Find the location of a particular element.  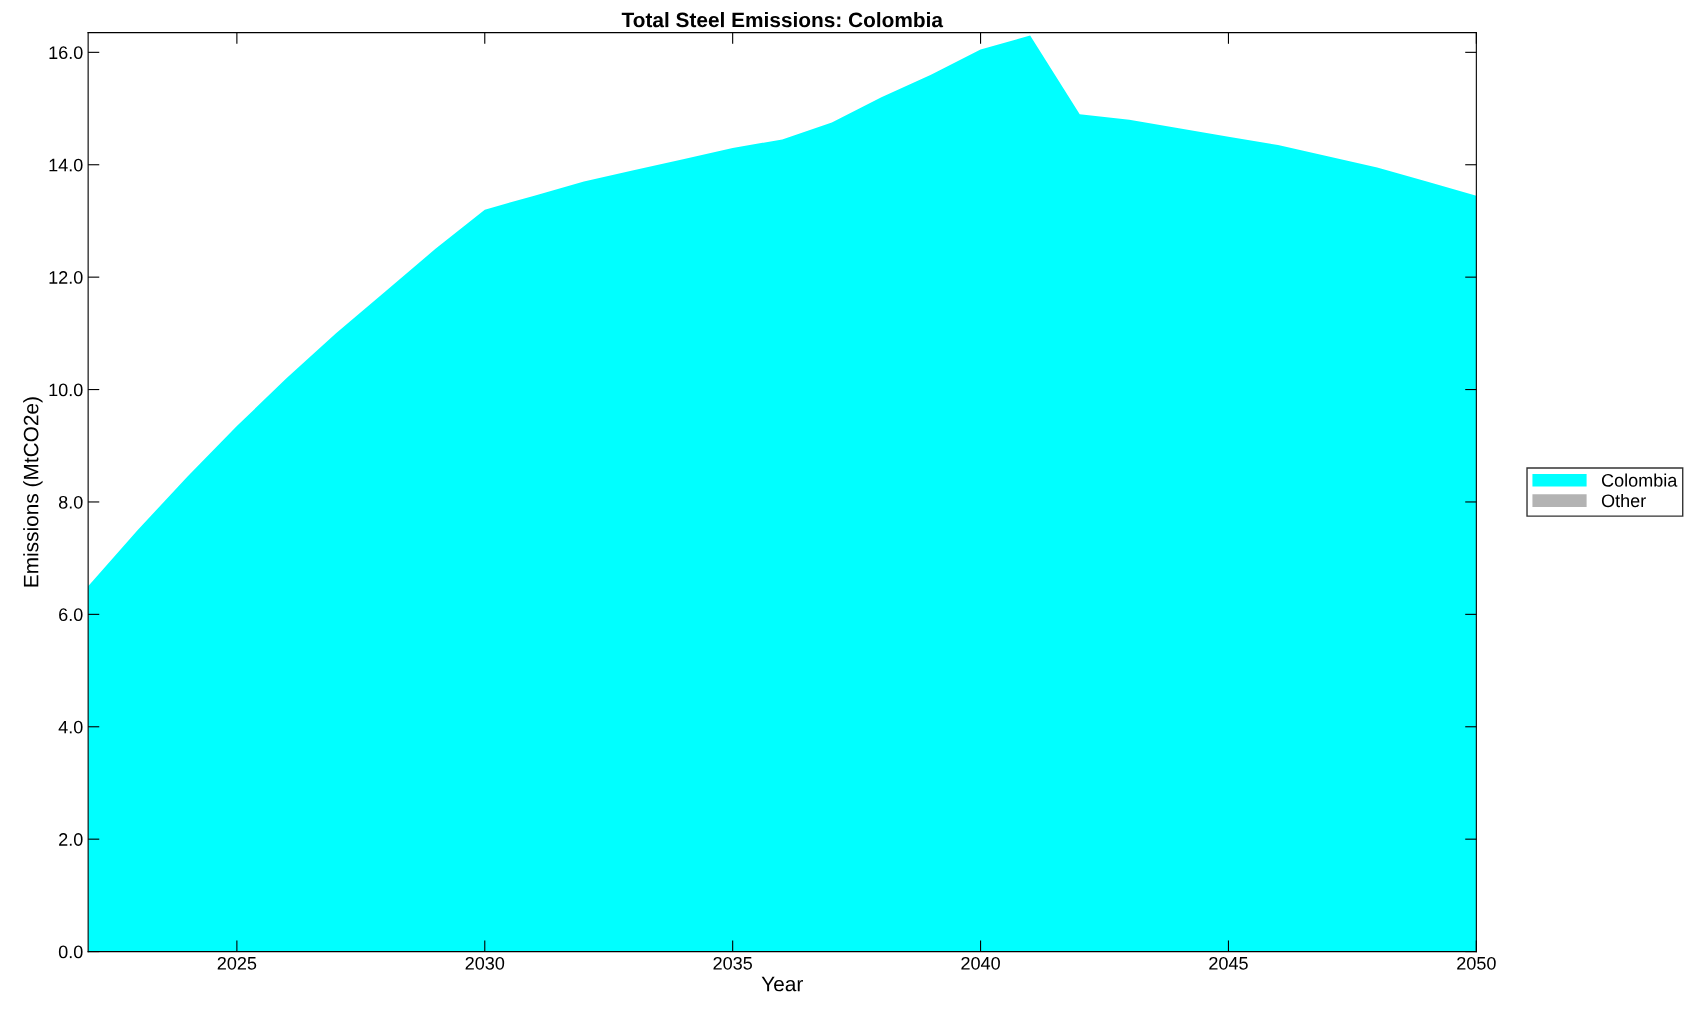

legend-label: Other is located at coordinates (1623, 500).